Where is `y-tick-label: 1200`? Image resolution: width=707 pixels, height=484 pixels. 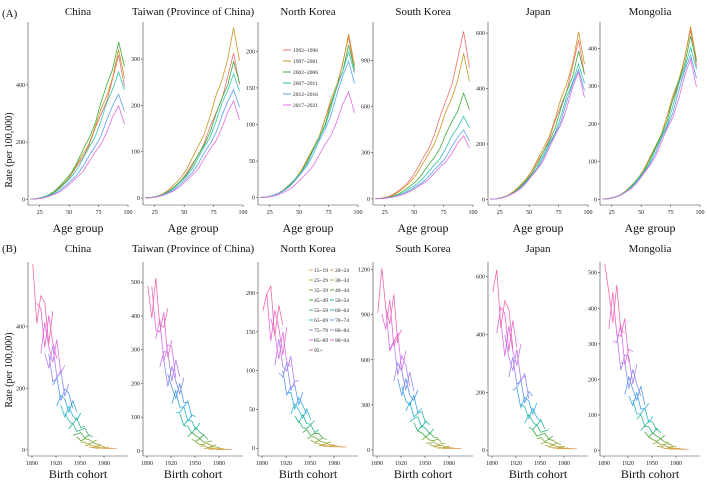 y-tick-label: 1200 is located at coordinates (364, 271).